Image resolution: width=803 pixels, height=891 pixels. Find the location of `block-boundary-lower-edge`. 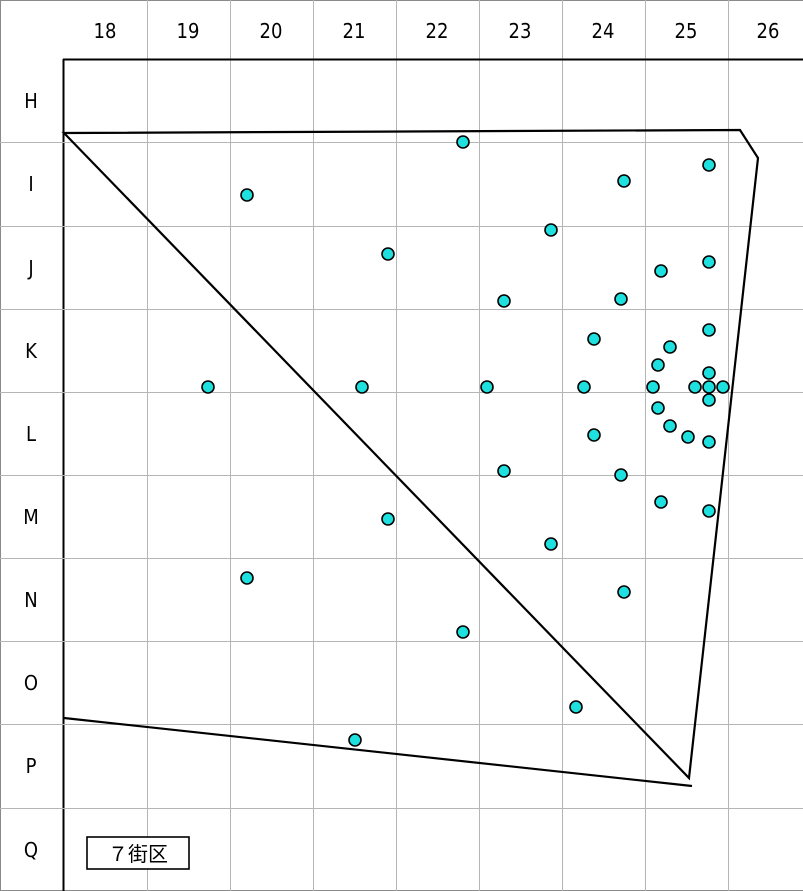

block-boundary-lower-edge is located at coordinates (378, 752).